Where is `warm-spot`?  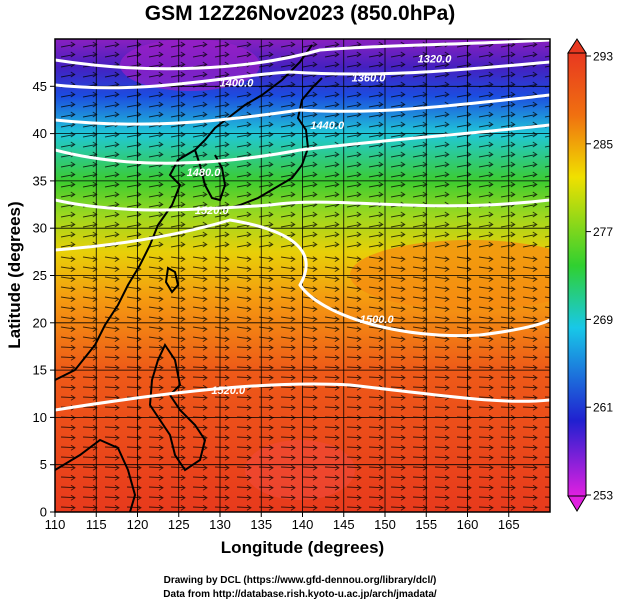 warm-spot is located at coordinates (300, 470).